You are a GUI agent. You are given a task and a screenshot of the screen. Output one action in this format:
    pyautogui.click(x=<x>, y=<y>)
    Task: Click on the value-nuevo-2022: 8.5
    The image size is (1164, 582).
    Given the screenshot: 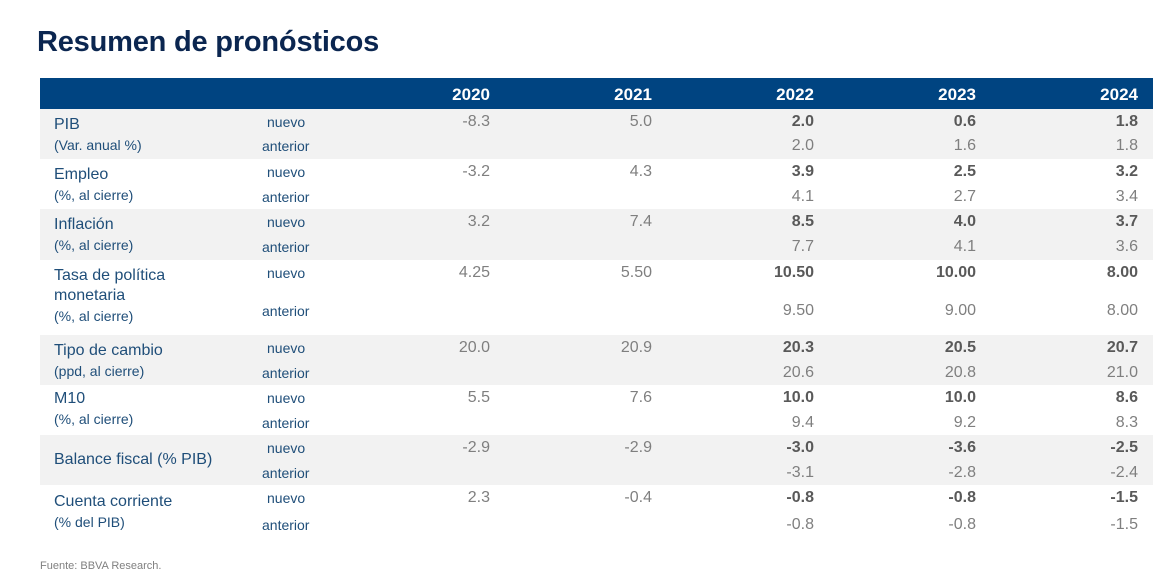 What is the action you would take?
    pyautogui.click(x=802, y=221)
    